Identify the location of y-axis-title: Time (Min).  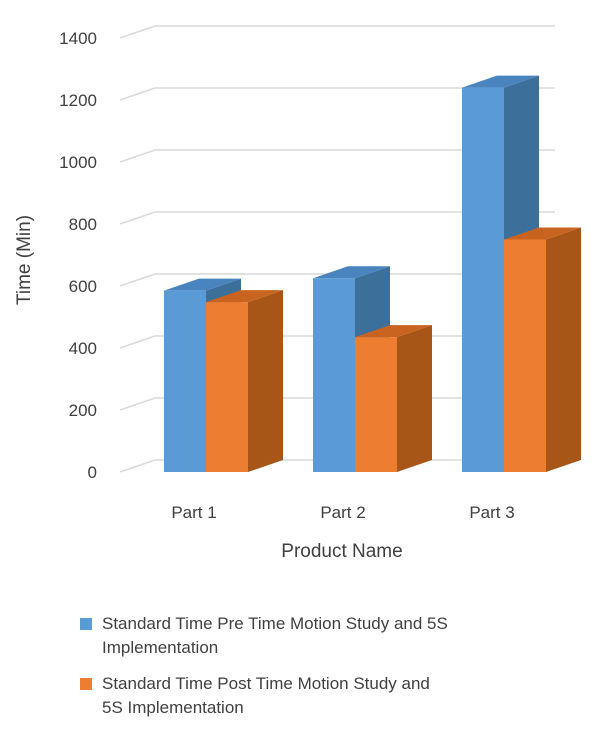
(24, 260).